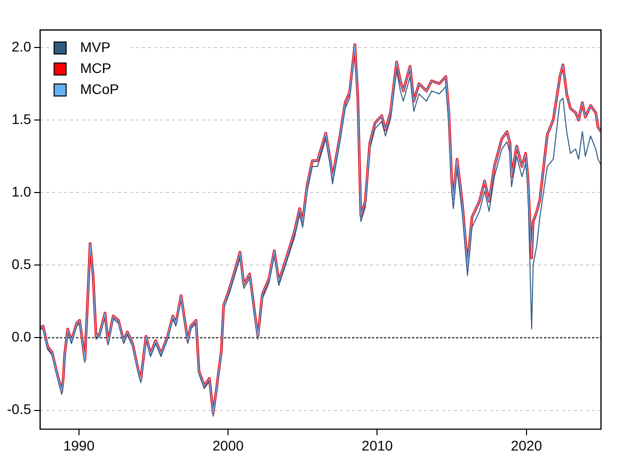 This screenshot has width=631, height=462. Describe the element at coordinates (378, 445) in the screenshot. I see `x-tick-label: 2010` at that location.